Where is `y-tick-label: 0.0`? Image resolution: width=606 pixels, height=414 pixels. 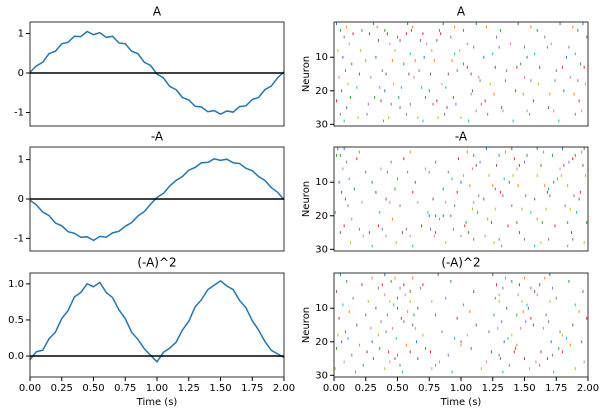 y-tick-label: 0.0 is located at coordinates (16, 356).